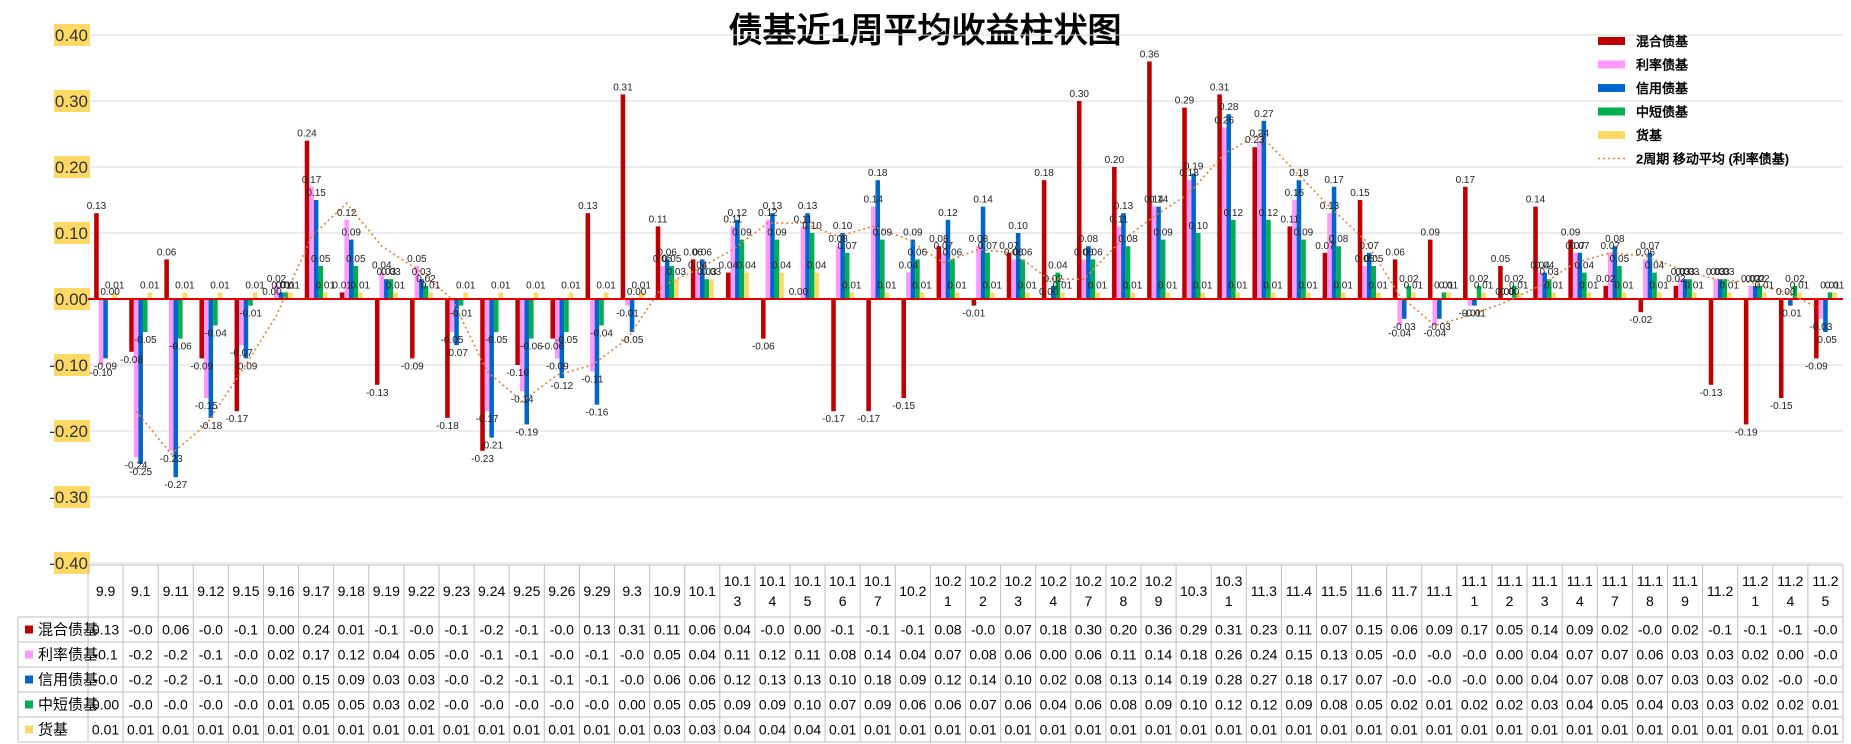  Describe the element at coordinates (1825, 581) in the screenshot. I see `category-label-line1: 11.2` at that location.